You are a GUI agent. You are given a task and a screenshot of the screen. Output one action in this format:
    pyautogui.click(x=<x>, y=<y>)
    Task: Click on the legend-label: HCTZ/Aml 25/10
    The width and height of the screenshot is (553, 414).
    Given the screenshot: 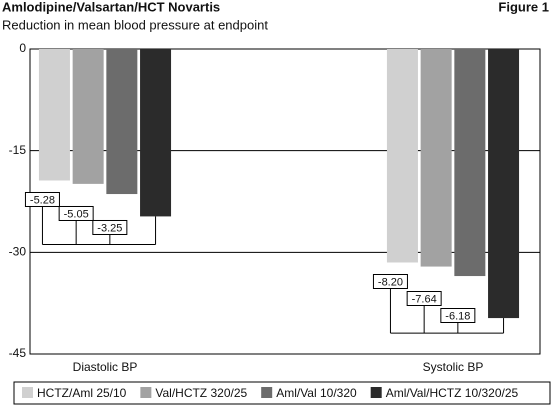 What is the action you would take?
    pyautogui.click(x=82, y=393)
    